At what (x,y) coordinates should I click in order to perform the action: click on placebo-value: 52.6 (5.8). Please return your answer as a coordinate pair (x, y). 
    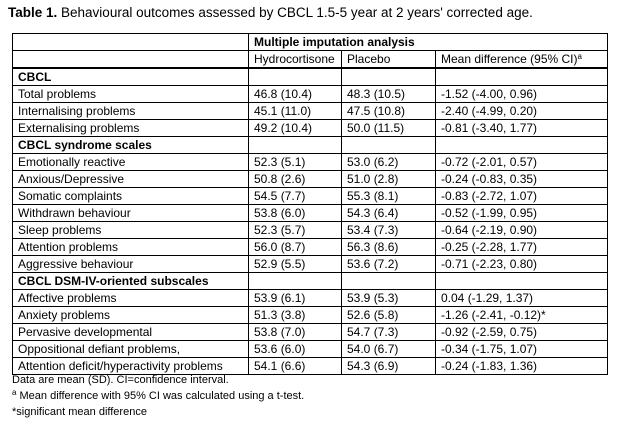
    Looking at the image, I should click on (388, 315).